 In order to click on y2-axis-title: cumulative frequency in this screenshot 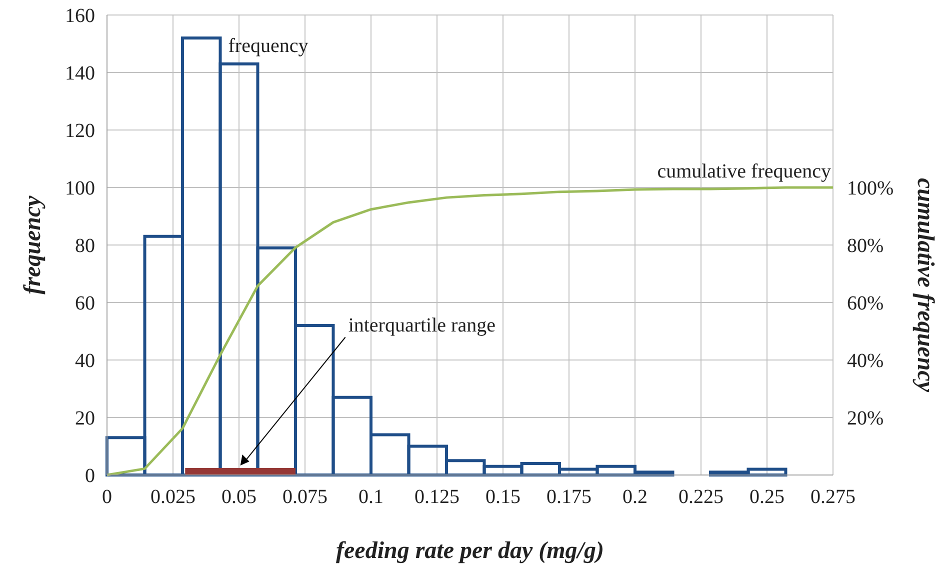, I will do `click(925, 285)`.